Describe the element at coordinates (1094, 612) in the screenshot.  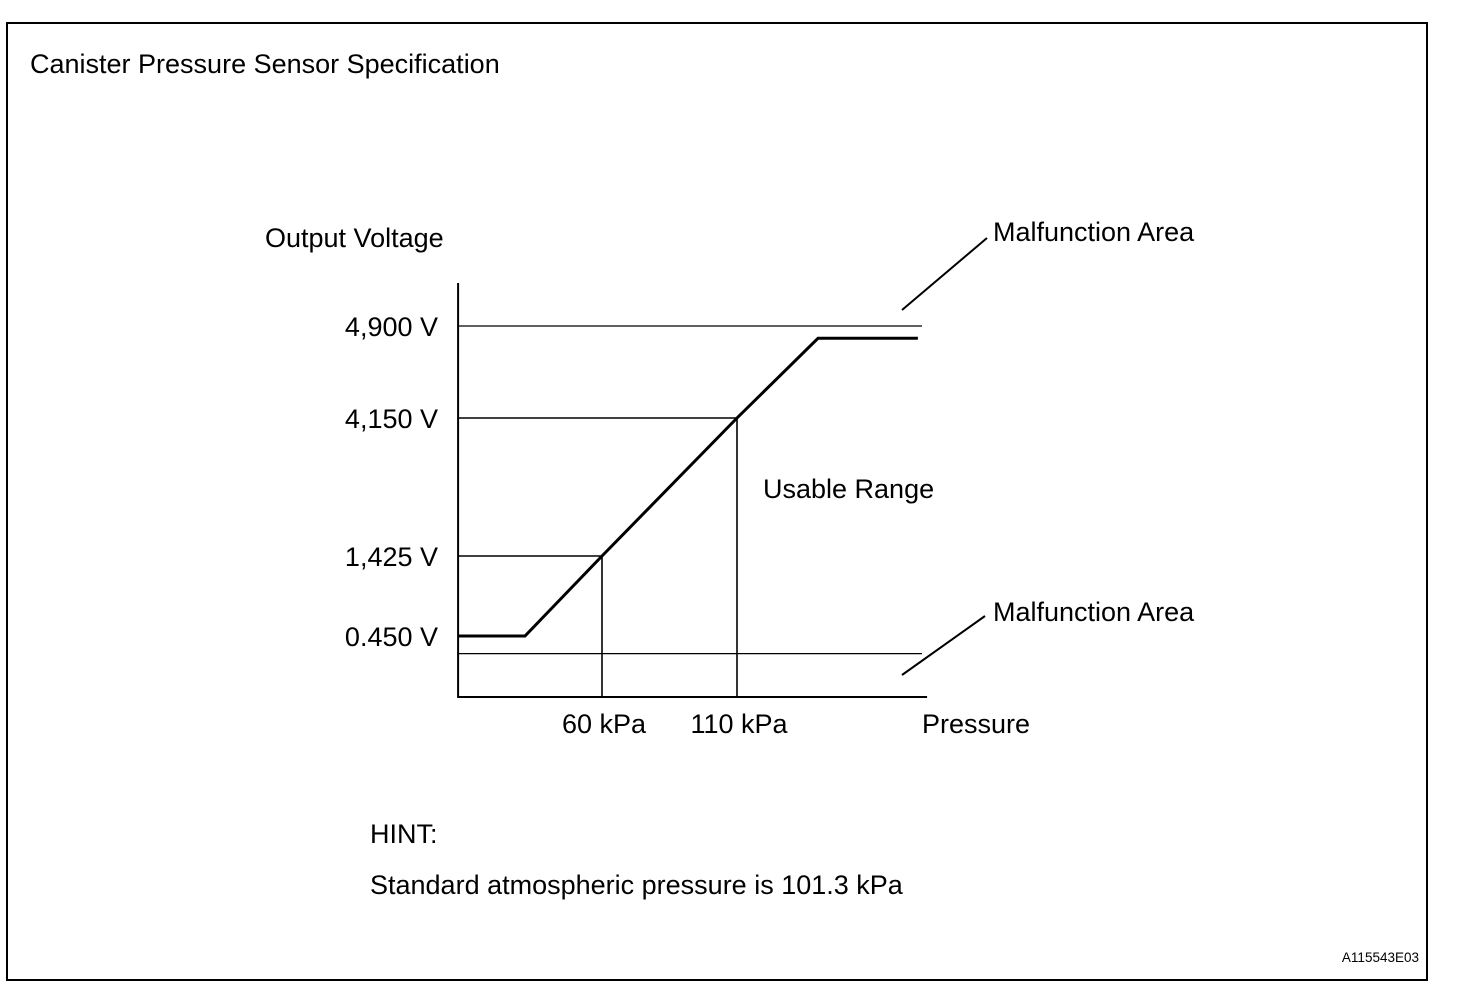
I see `malfunction-area-label-lower: Malfunction Area` at that location.